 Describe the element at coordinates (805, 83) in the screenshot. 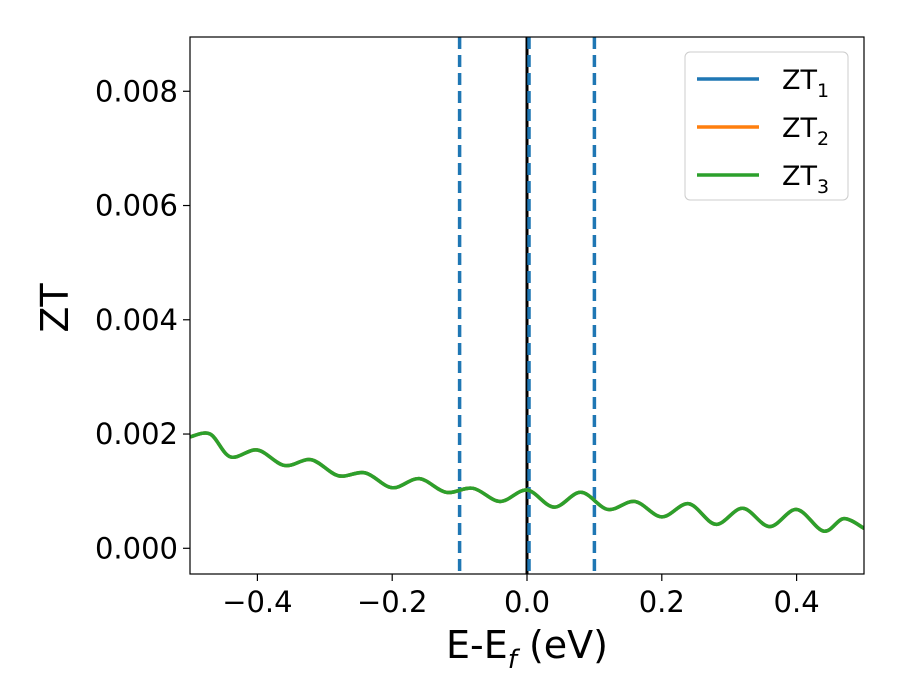

I see `legend-label-zt1: ZT1` at that location.